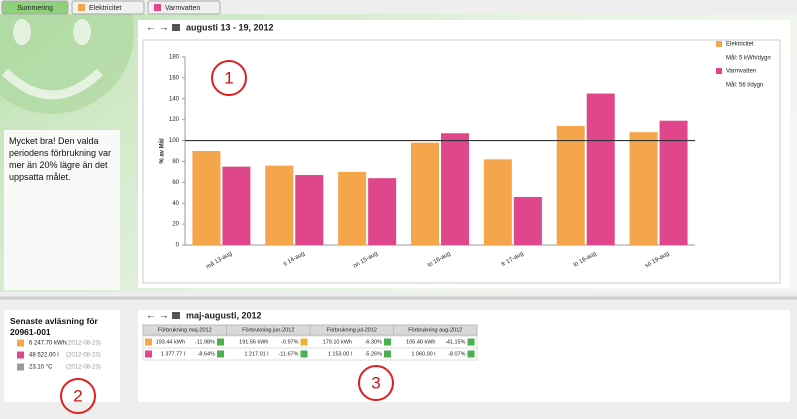  What do you see at coordinates (374, 354) in the screenshot?
I see `table-change: -5.26%` at bounding box center [374, 354].